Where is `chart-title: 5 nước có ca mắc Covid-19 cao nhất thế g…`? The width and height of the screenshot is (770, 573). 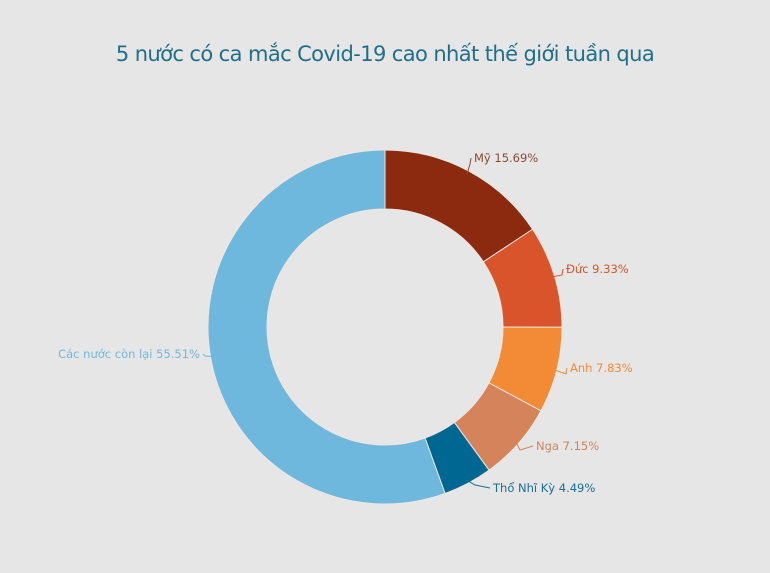 chart-title: 5 nước có ca mắc Covid-19 cao nhất thế g… is located at coordinates (385, 54).